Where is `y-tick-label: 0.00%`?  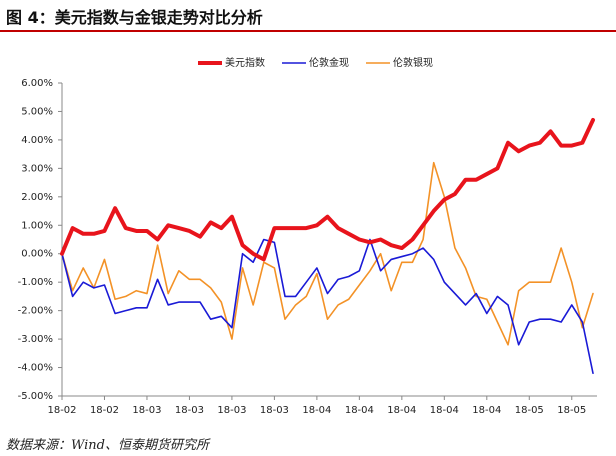
y-tick-label: 0.00% is located at coordinates (37, 254).